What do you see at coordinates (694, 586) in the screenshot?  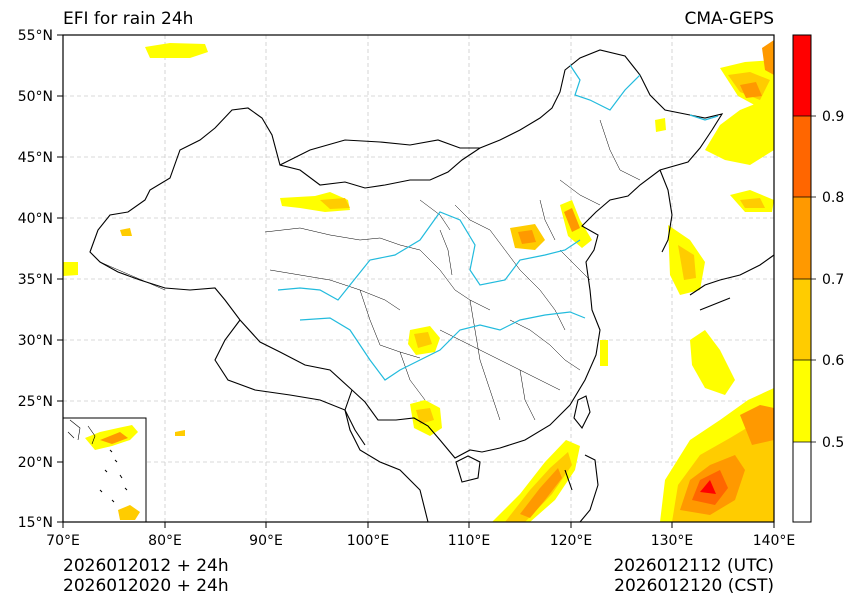 I see `valid-time-cst: 2026012120 (CST)` at bounding box center [694, 586].